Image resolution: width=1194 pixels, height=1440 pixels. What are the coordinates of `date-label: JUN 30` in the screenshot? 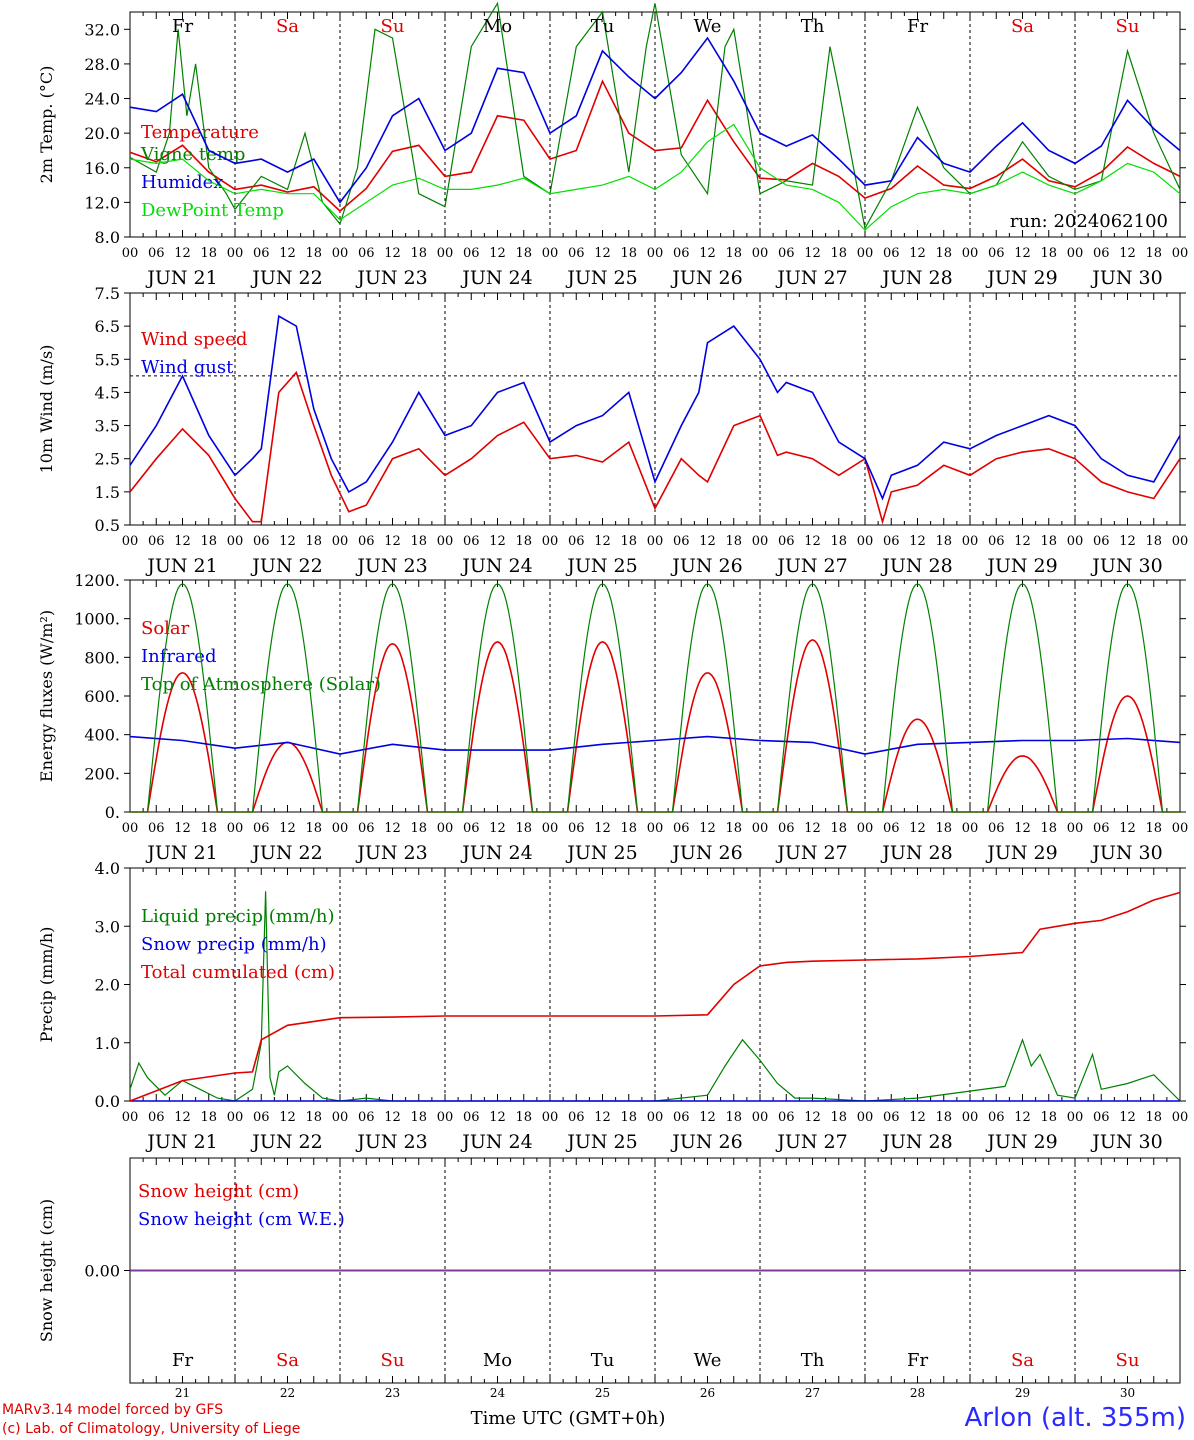 It's located at (1126, 853).